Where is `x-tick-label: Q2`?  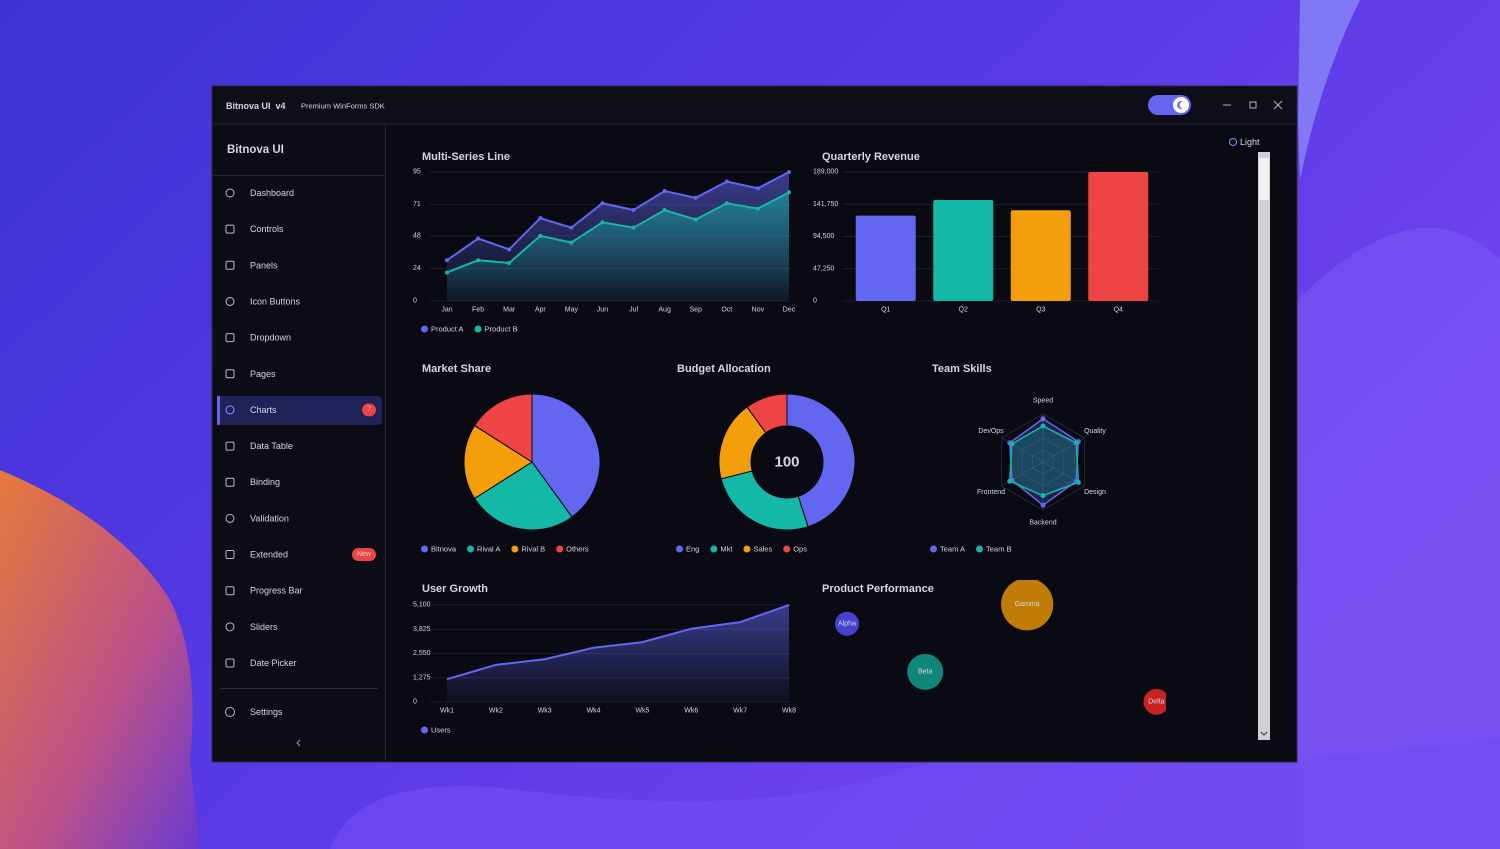
x-tick-label: Q2 is located at coordinates (963, 310).